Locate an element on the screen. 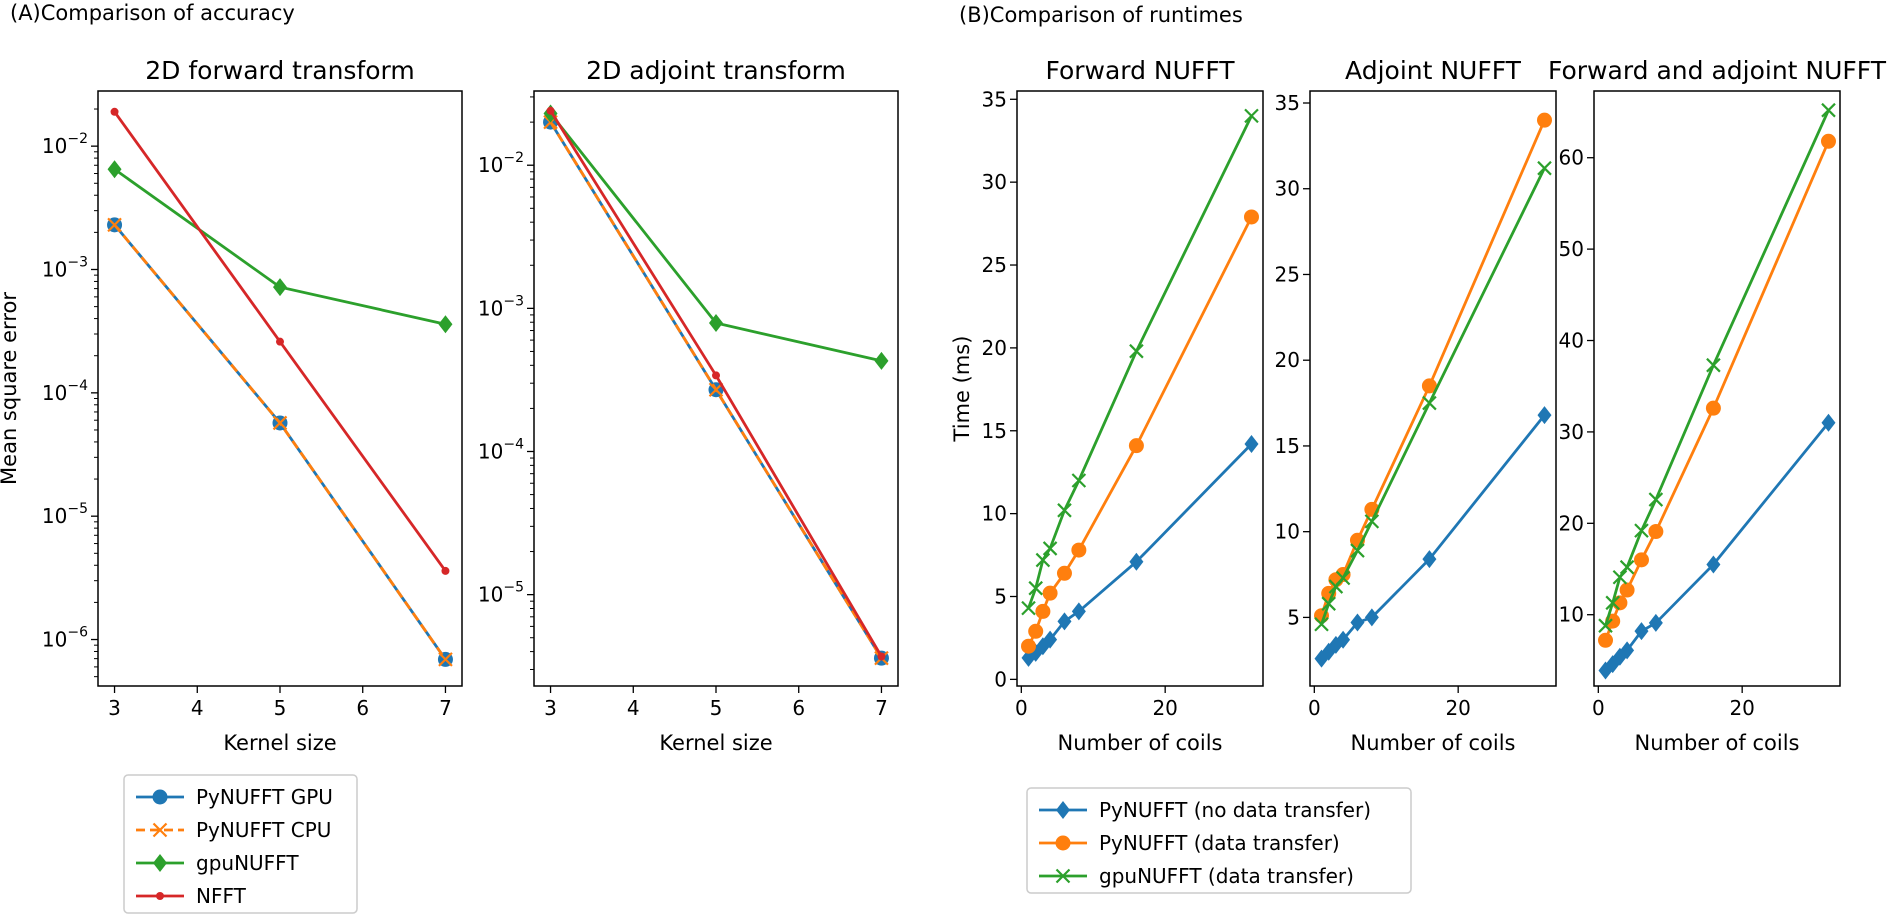 Image resolution: width=1894 pixels, height=917 pixels. chart-title: 2D forward transform is located at coordinates (279, 70).